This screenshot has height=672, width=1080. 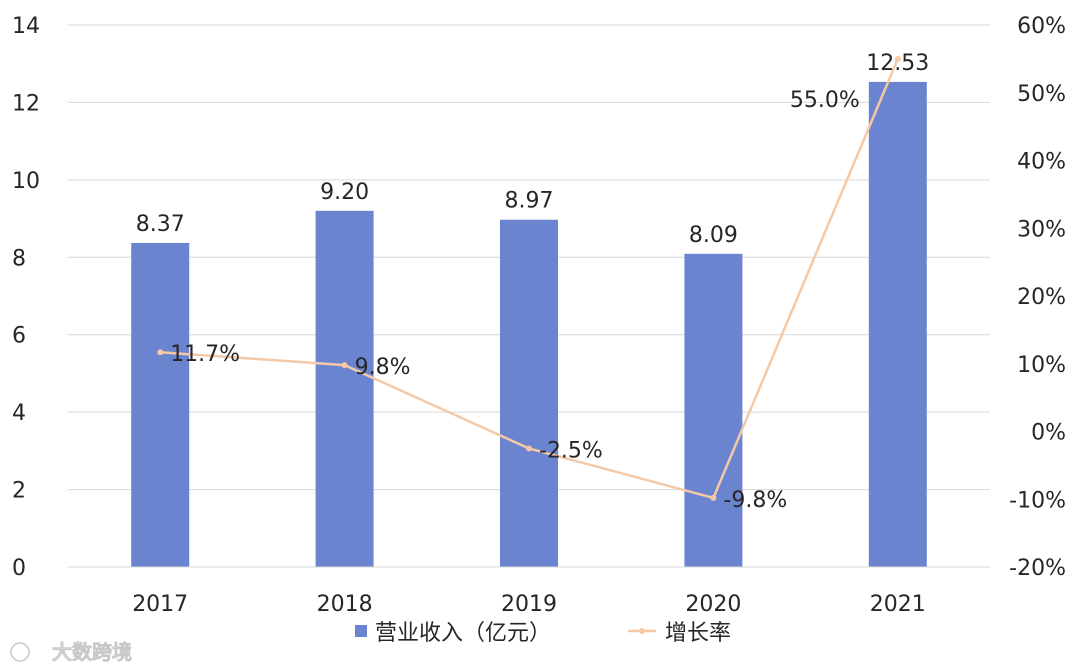 What do you see at coordinates (20, 652) in the screenshot?
I see `watermark-logo-icon` at bounding box center [20, 652].